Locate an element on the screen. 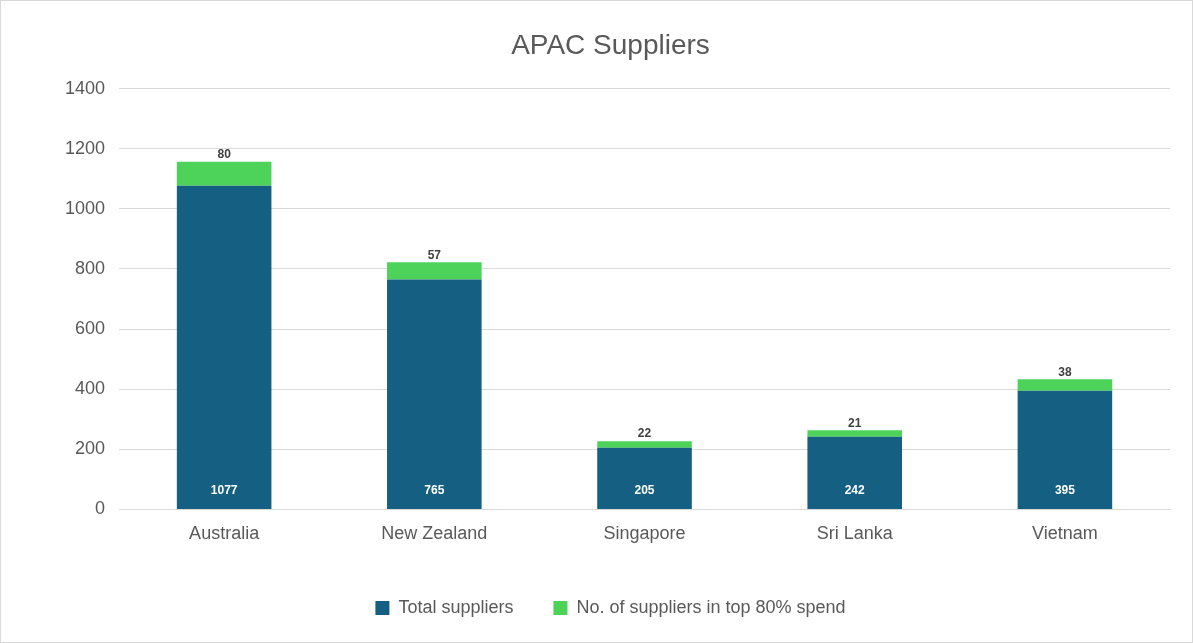 Image resolution: width=1193 pixels, height=643 pixels. data-label: 242 is located at coordinates (855, 490).